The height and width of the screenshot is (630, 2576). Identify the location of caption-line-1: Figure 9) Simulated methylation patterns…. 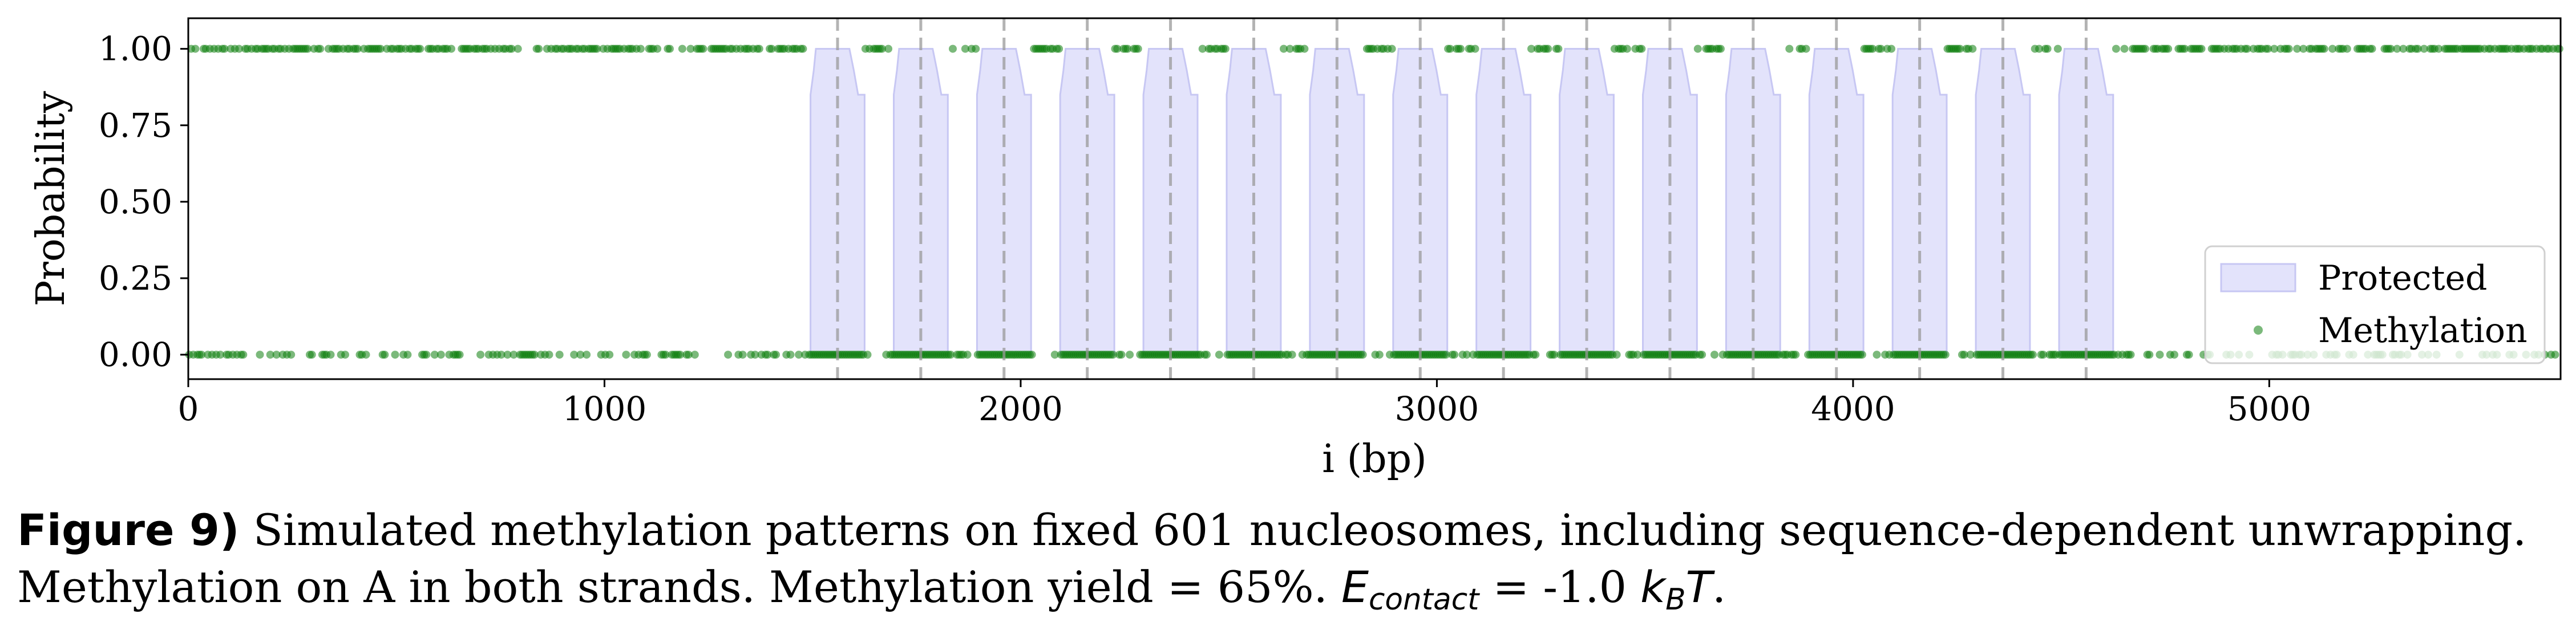
(1289, 530).